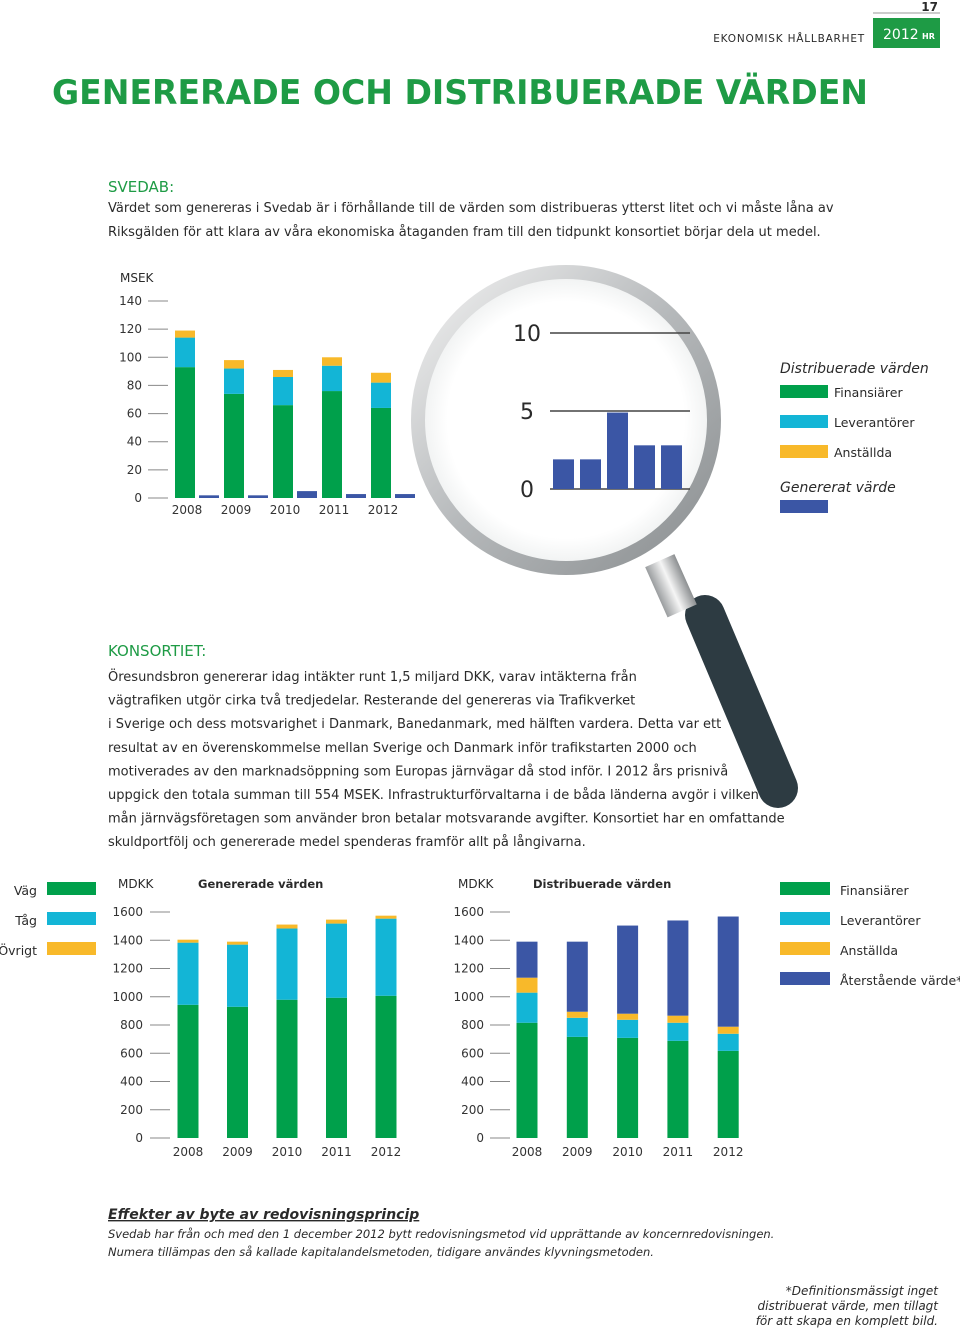  I want to click on zoom-tick-label: 5, so click(527, 412).